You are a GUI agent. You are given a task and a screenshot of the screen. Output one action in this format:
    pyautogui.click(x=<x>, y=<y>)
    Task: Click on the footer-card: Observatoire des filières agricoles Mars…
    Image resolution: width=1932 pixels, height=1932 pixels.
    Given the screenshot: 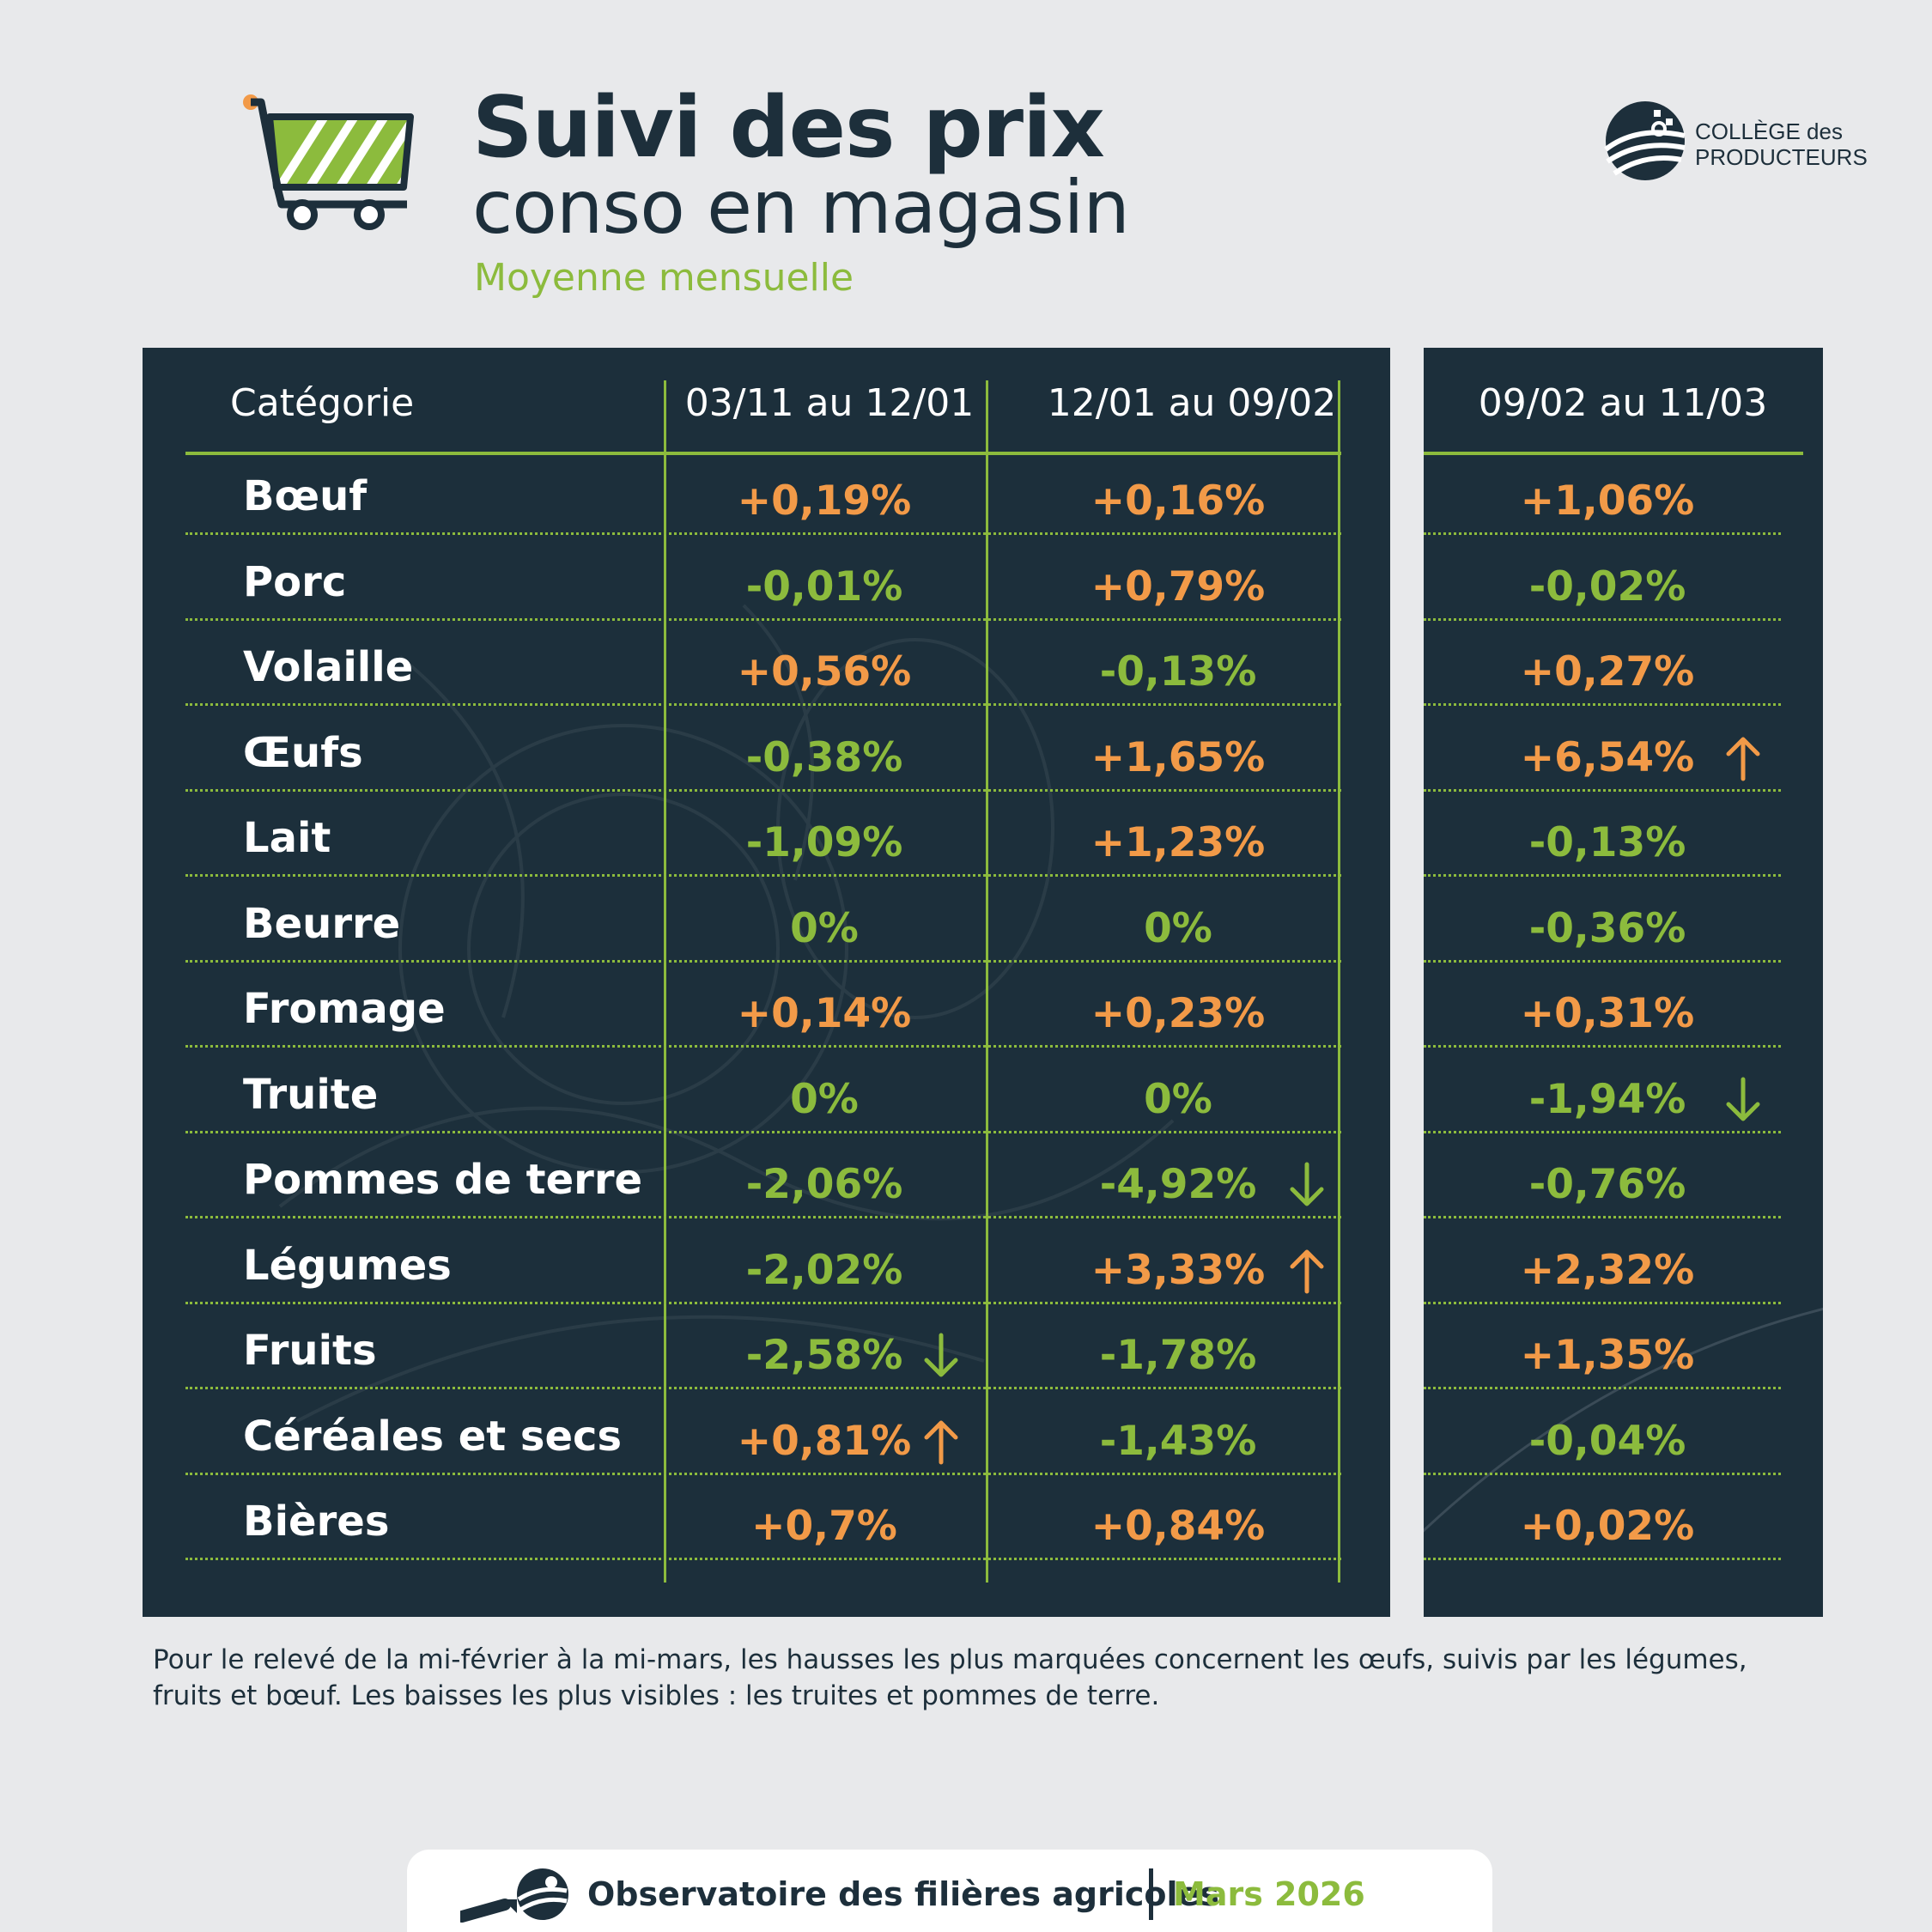 What is the action you would take?
    pyautogui.click(x=950, y=1891)
    